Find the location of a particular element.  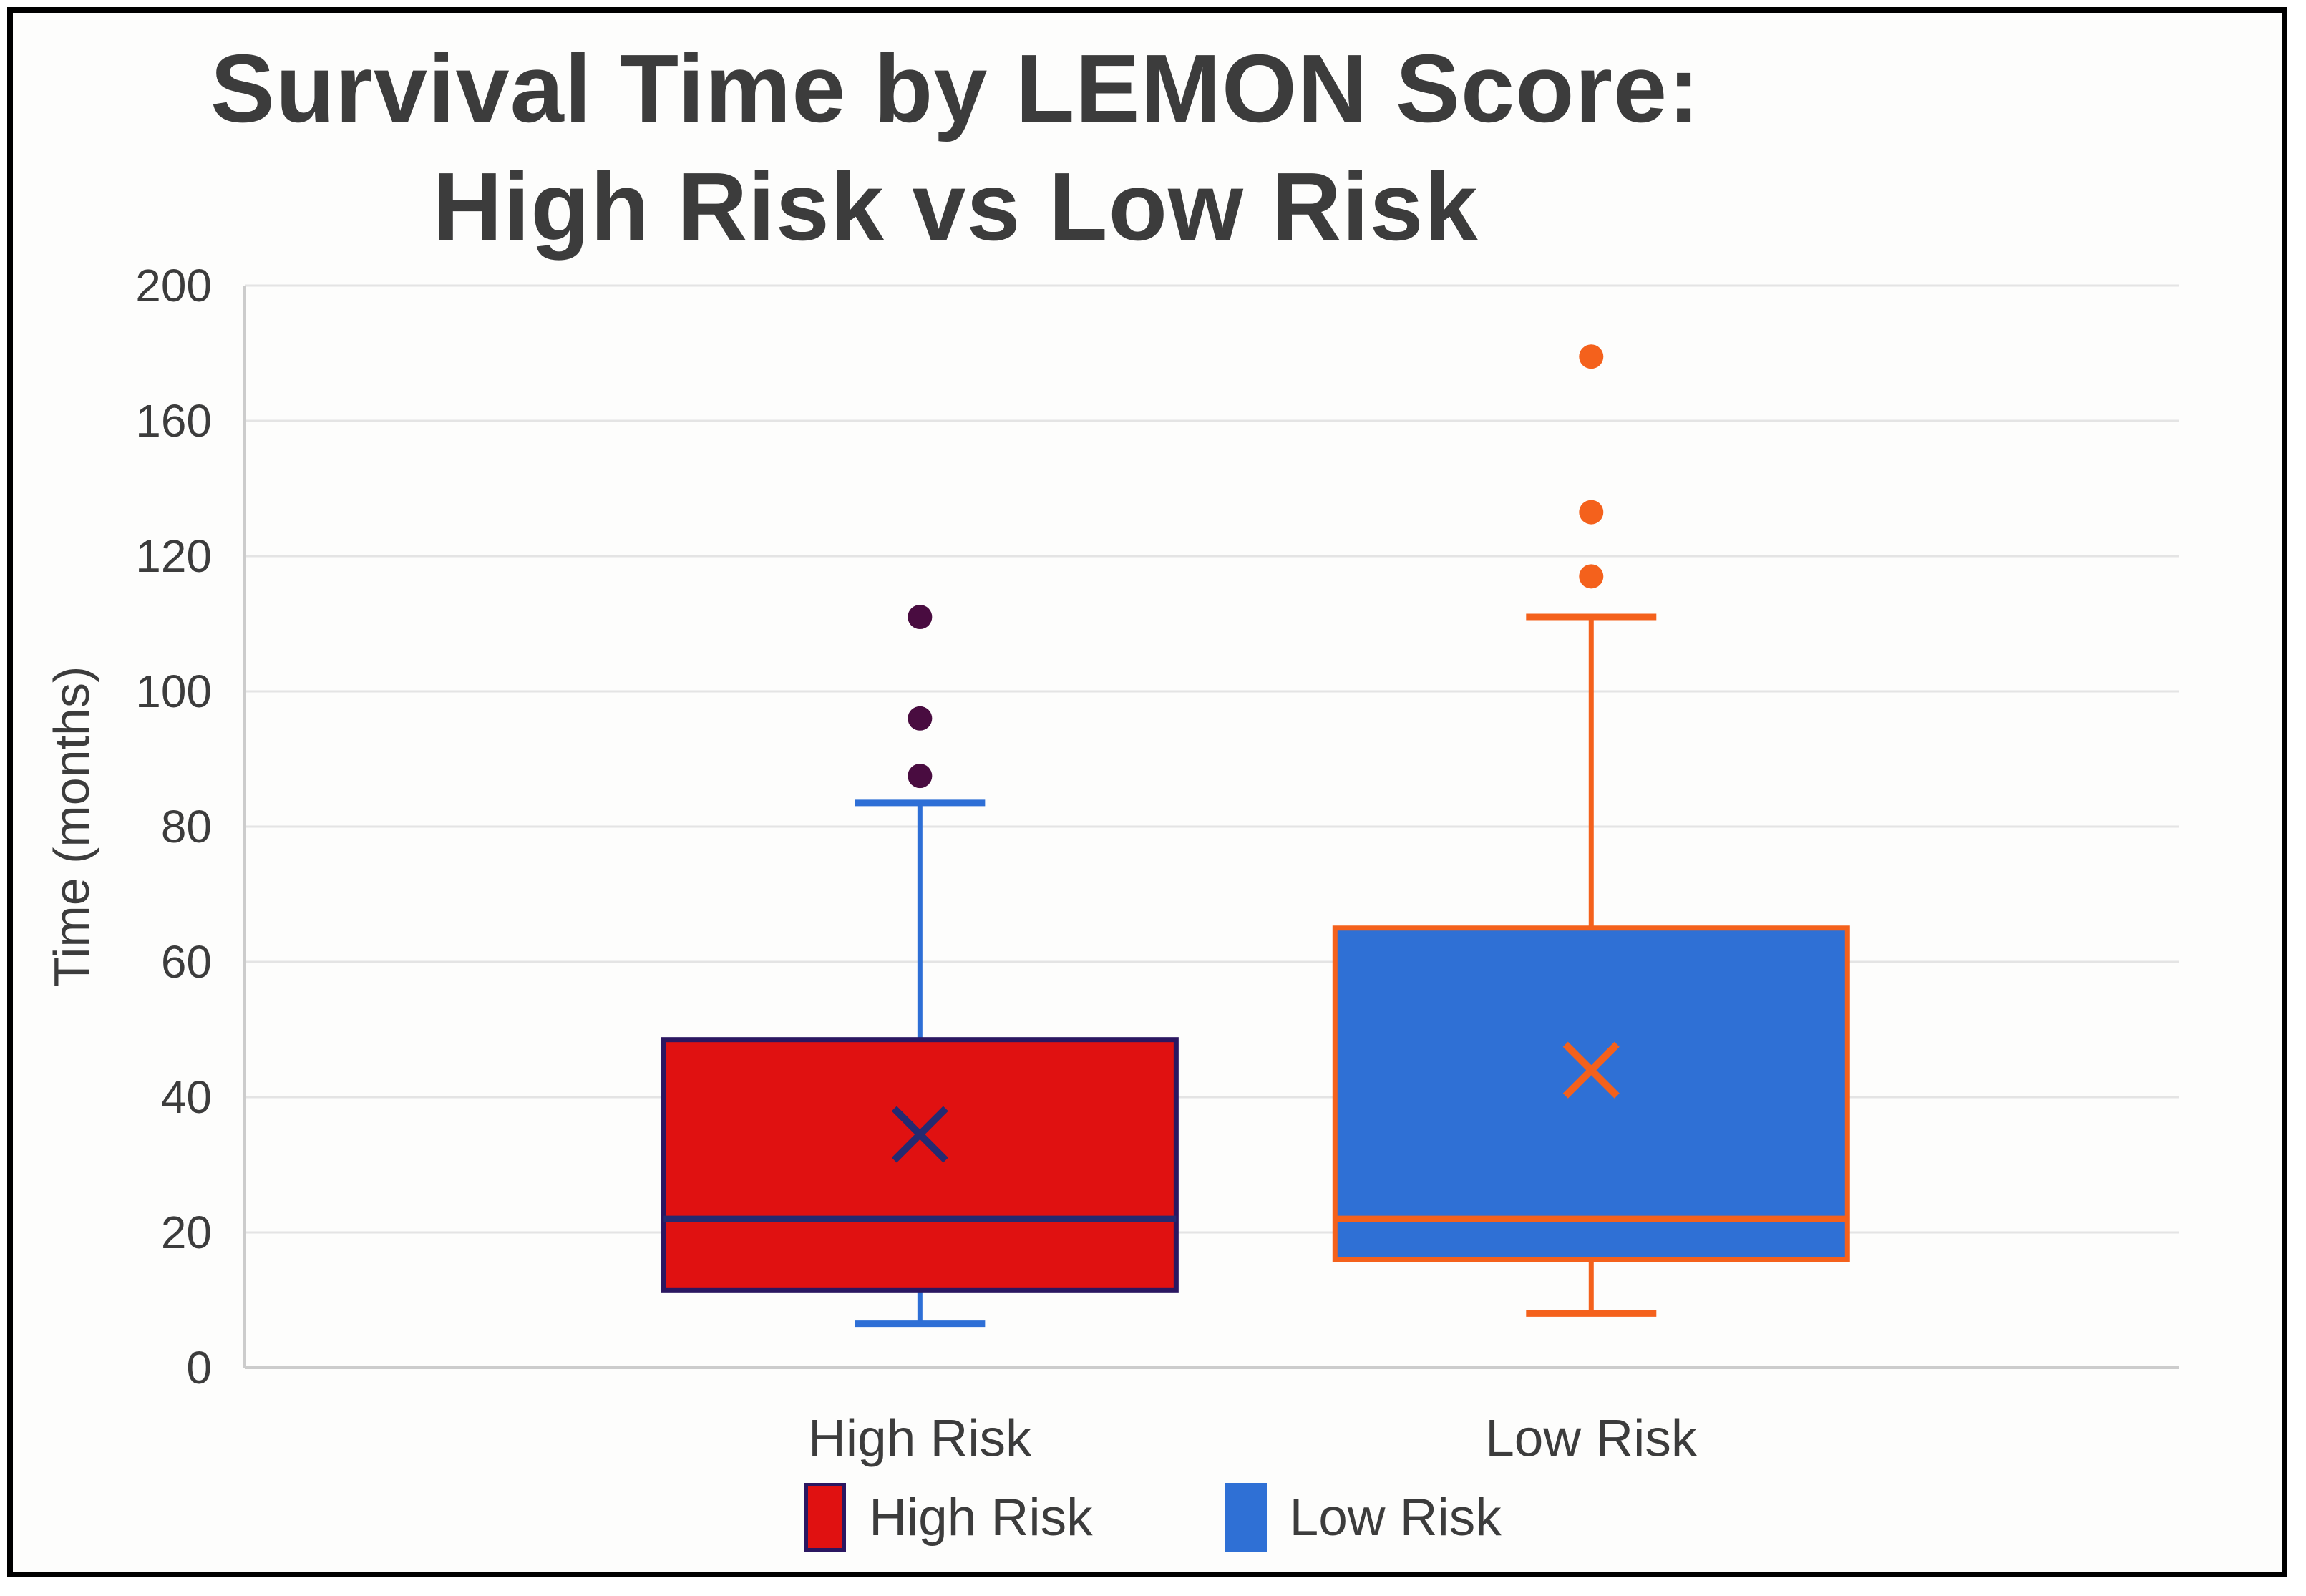

chart-title-line1: Survival Time by LEMON Score: is located at coordinates (955, 88).